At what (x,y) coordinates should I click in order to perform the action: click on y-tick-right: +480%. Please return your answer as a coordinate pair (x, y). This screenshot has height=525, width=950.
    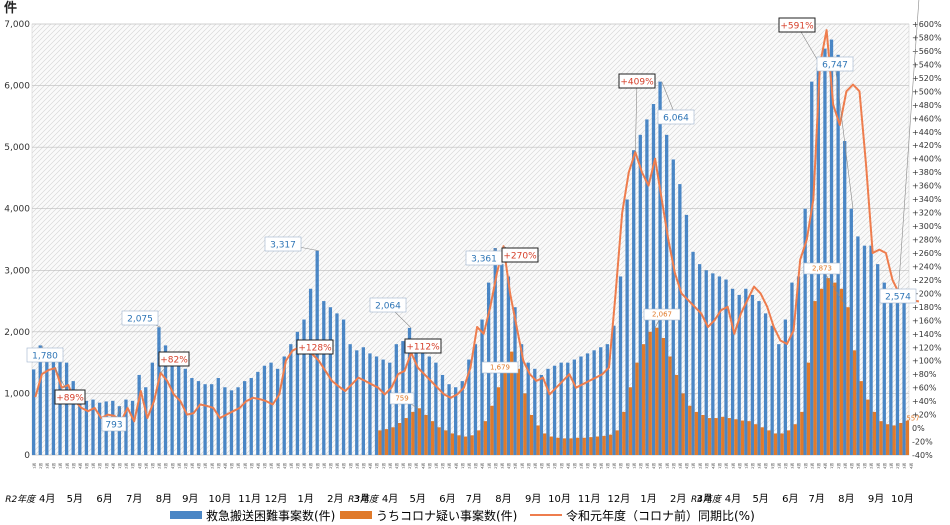
    Looking at the image, I should click on (927, 105).